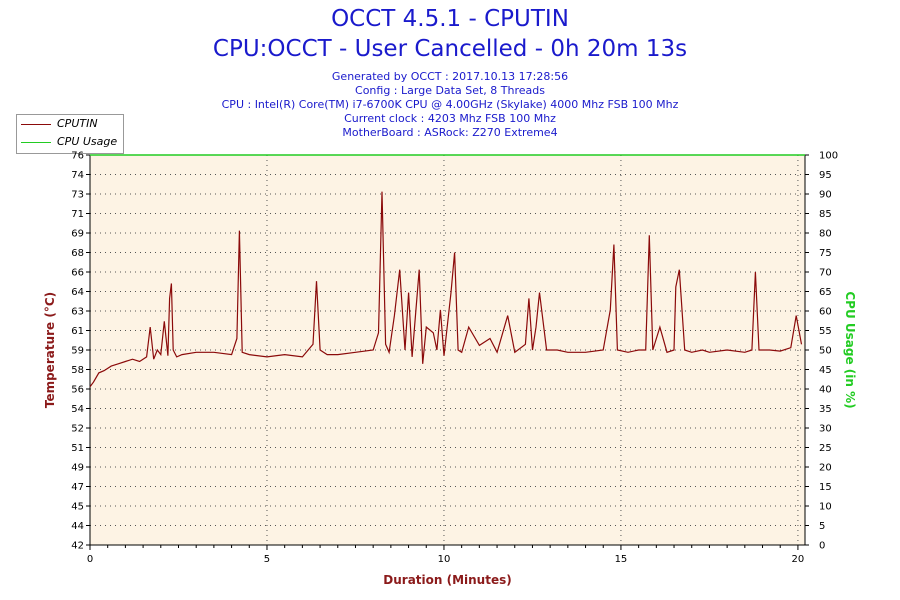 The width and height of the screenshot is (900, 600). What do you see at coordinates (77, 487) in the screenshot?
I see `y-tick-label: 47` at bounding box center [77, 487].